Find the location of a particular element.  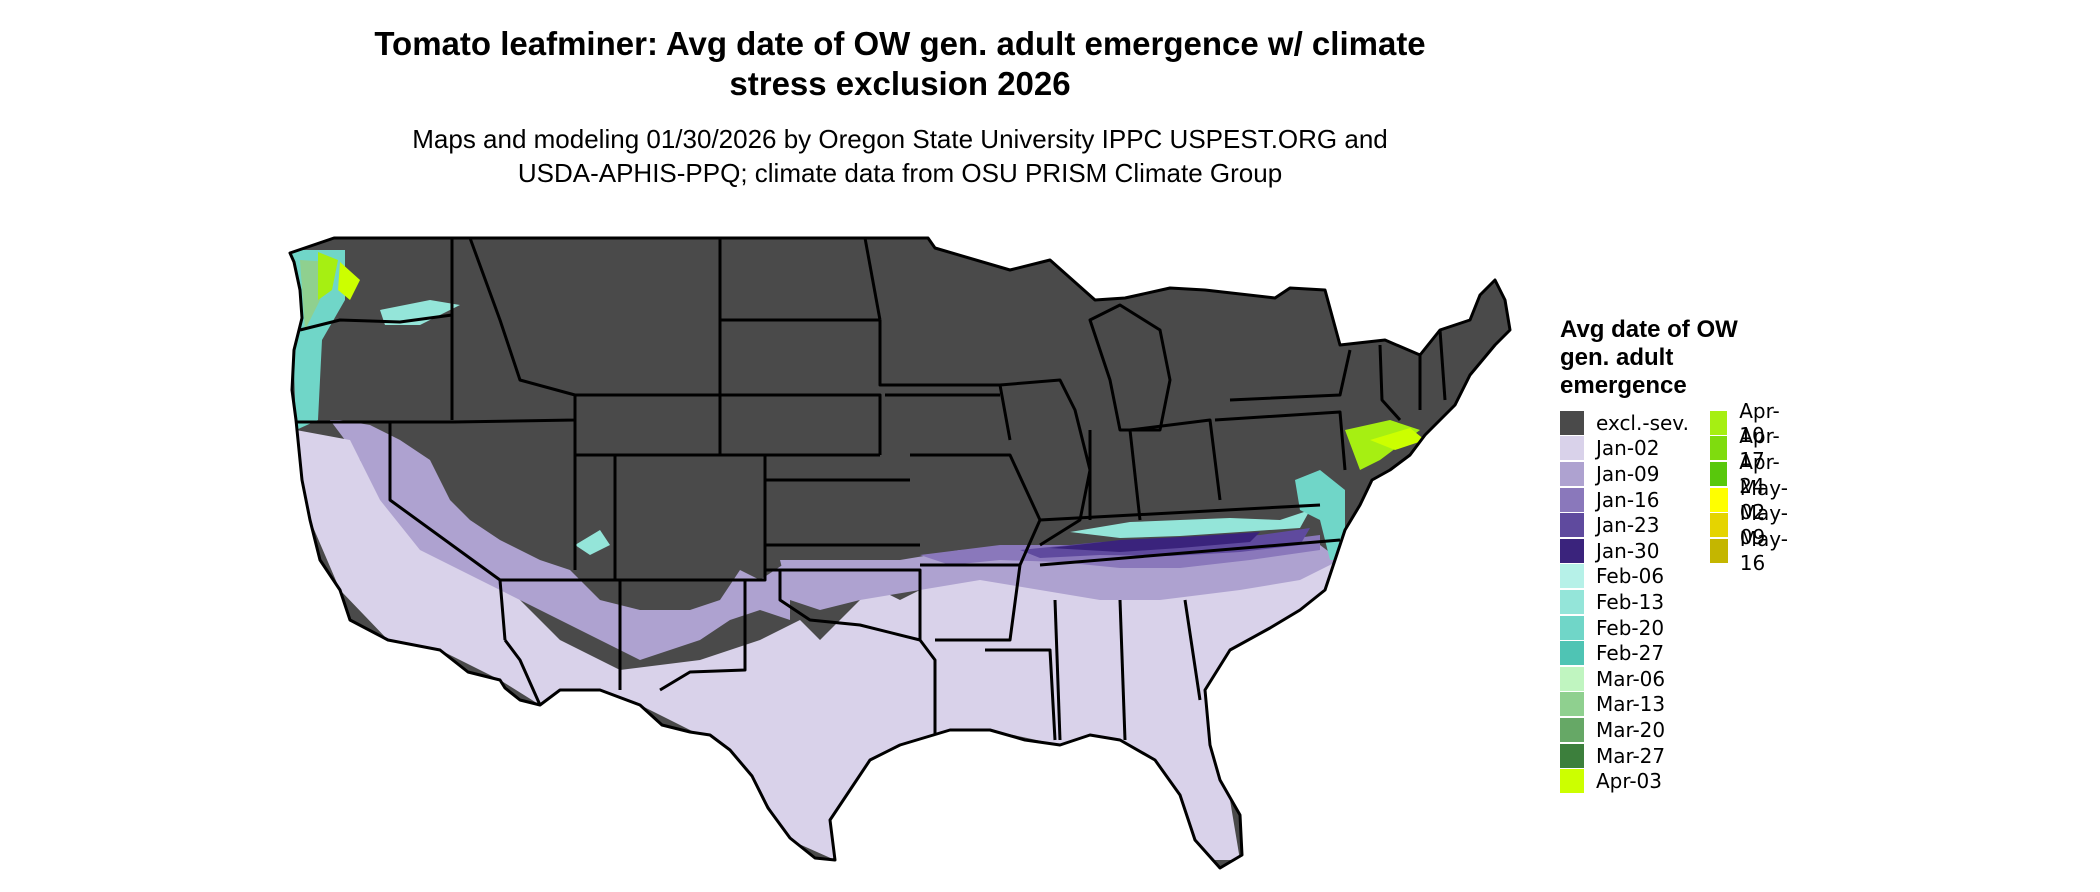

legend-label: Jan-16 is located at coordinates (1628, 499).